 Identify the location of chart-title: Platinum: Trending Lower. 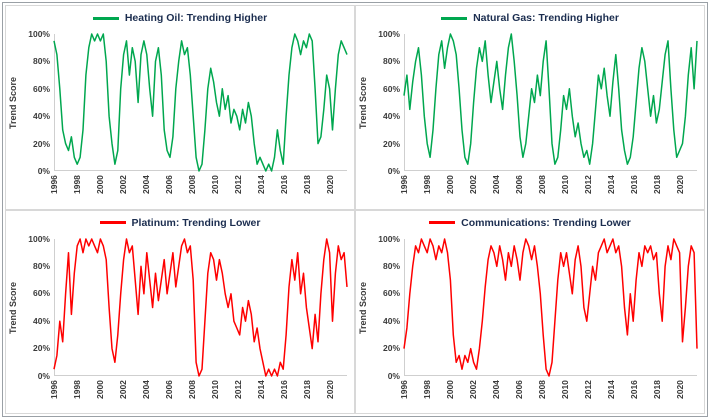
(196, 222).